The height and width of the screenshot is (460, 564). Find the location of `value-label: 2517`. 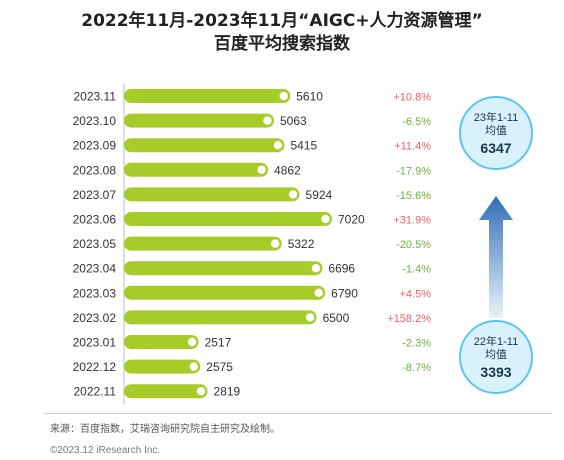

value-label: 2517 is located at coordinates (218, 343).